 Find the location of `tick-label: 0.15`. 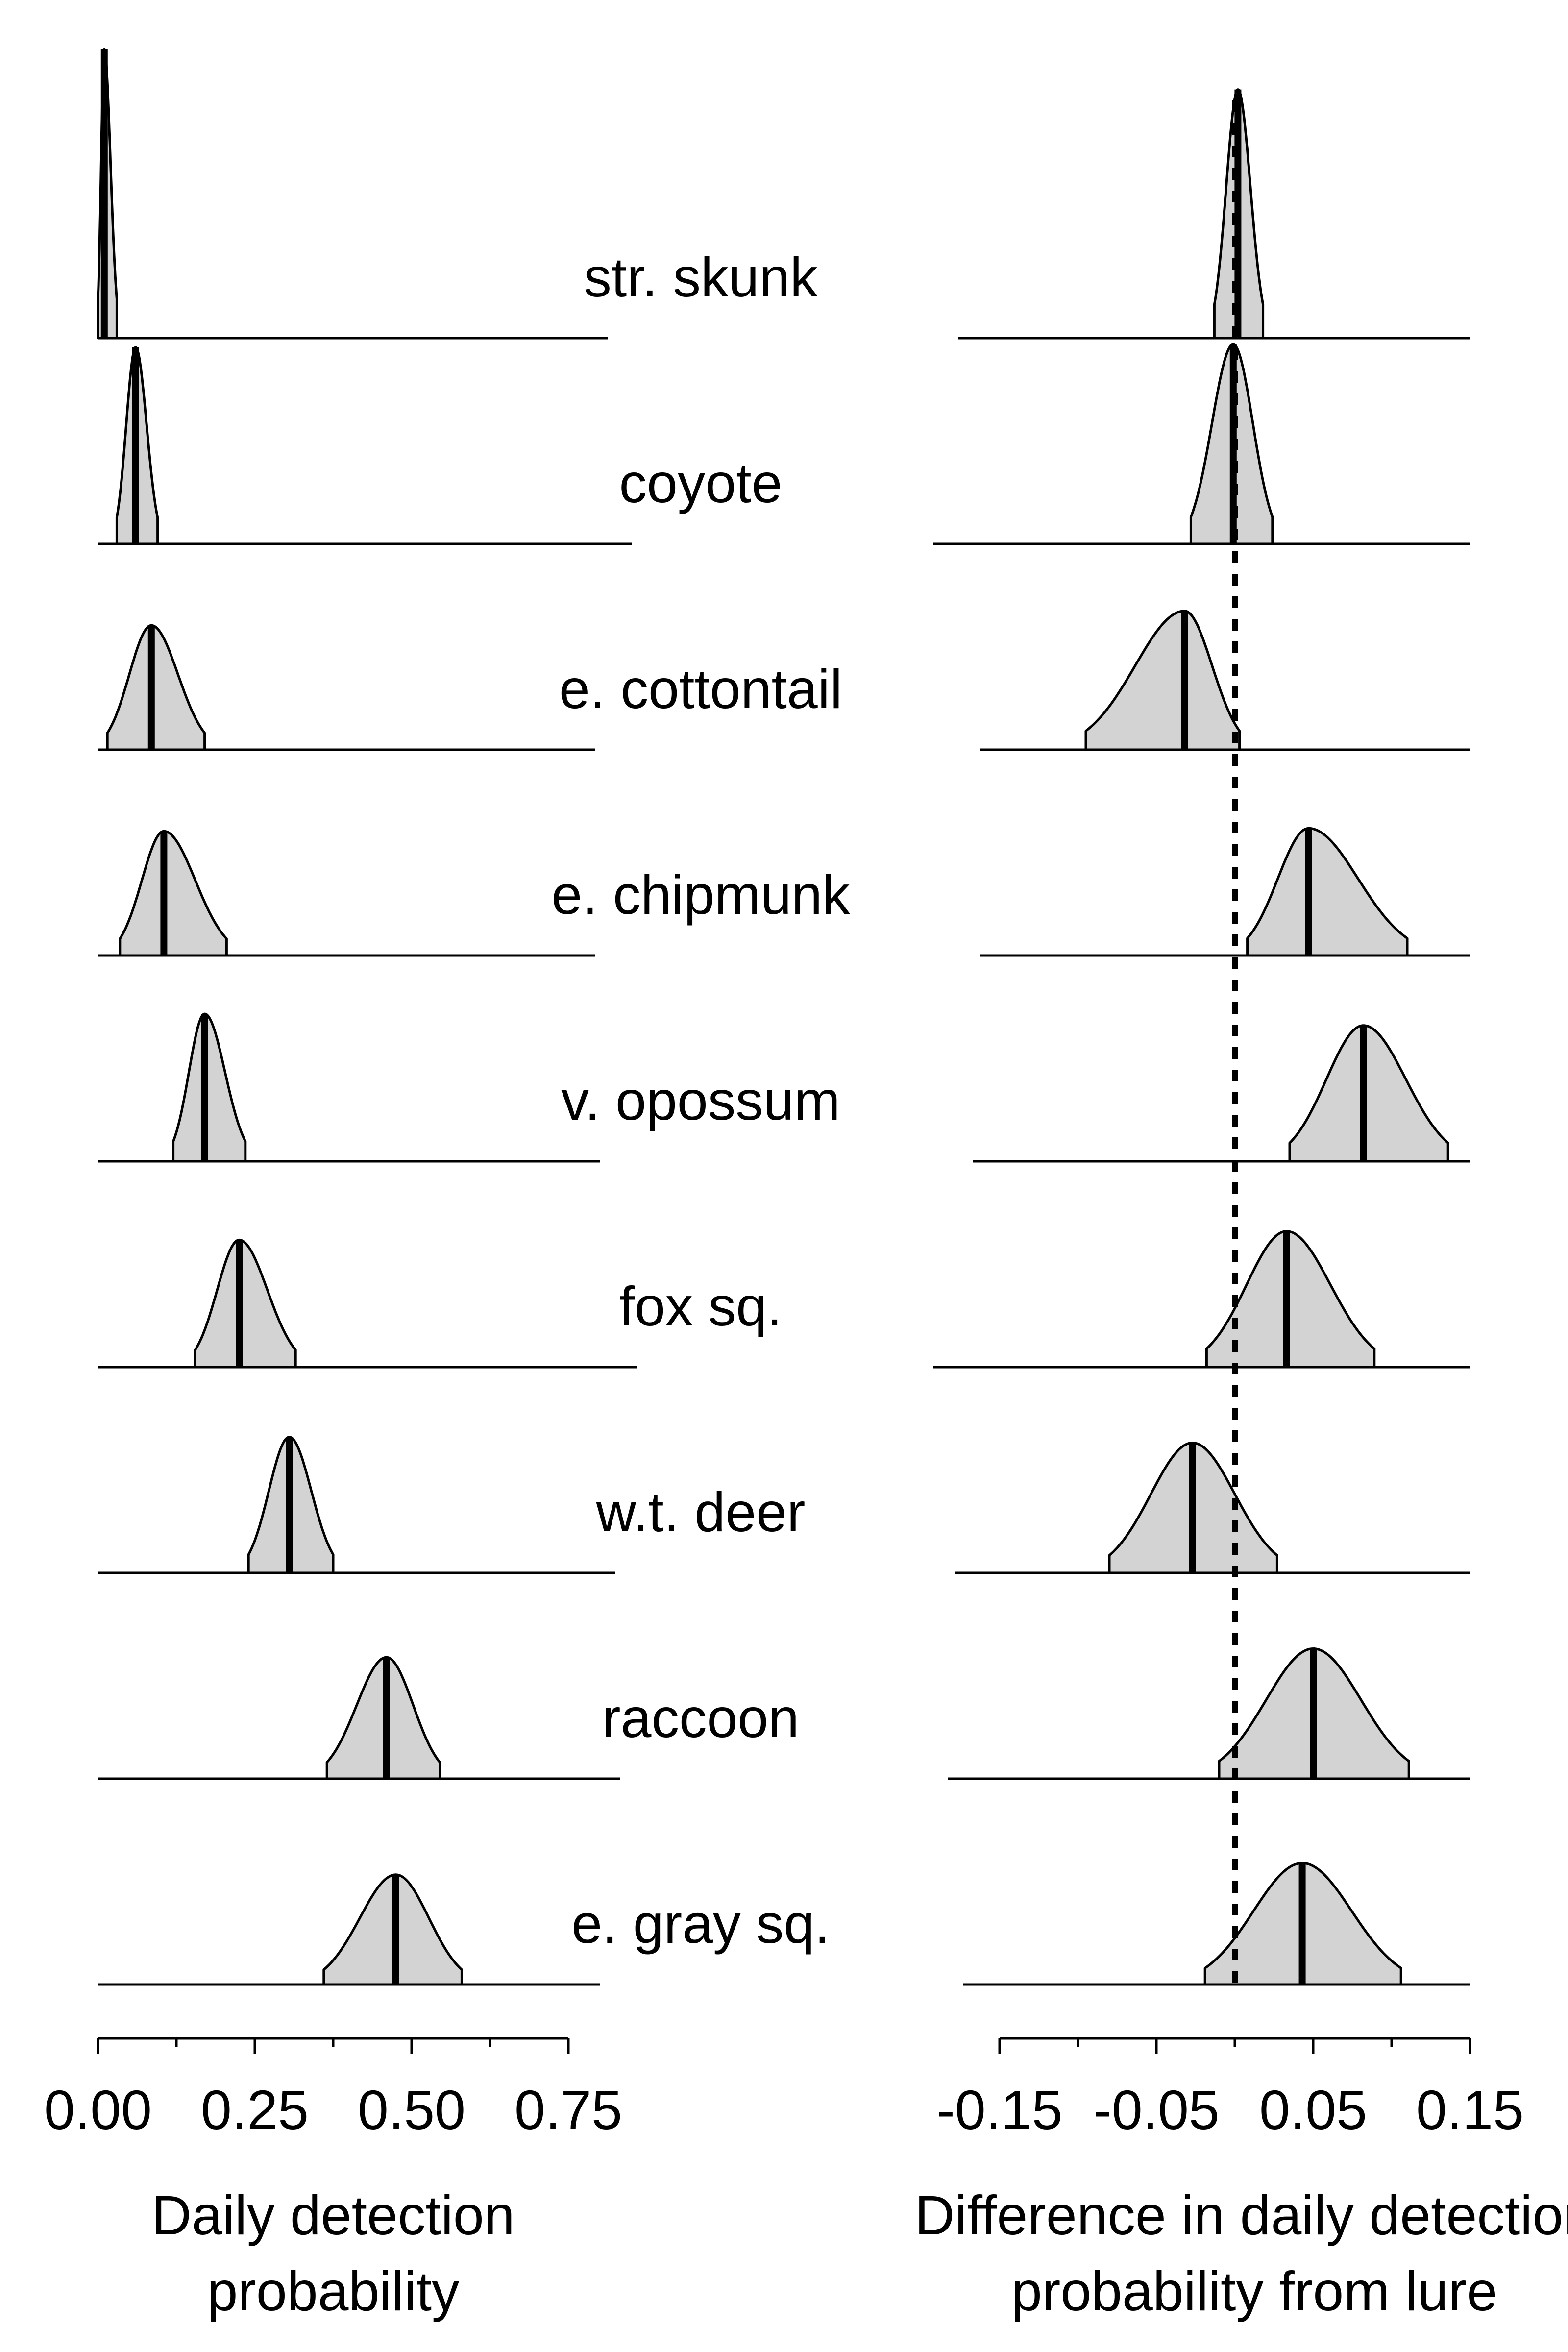

tick-label: 0.15 is located at coordinates (1470, 2110).